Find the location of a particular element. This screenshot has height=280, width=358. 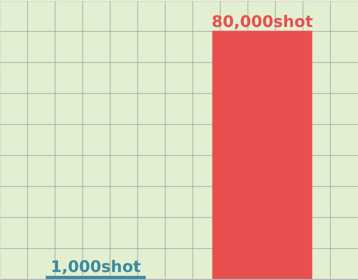

data-label: 80,000shot is located at coordinates (263, 21).